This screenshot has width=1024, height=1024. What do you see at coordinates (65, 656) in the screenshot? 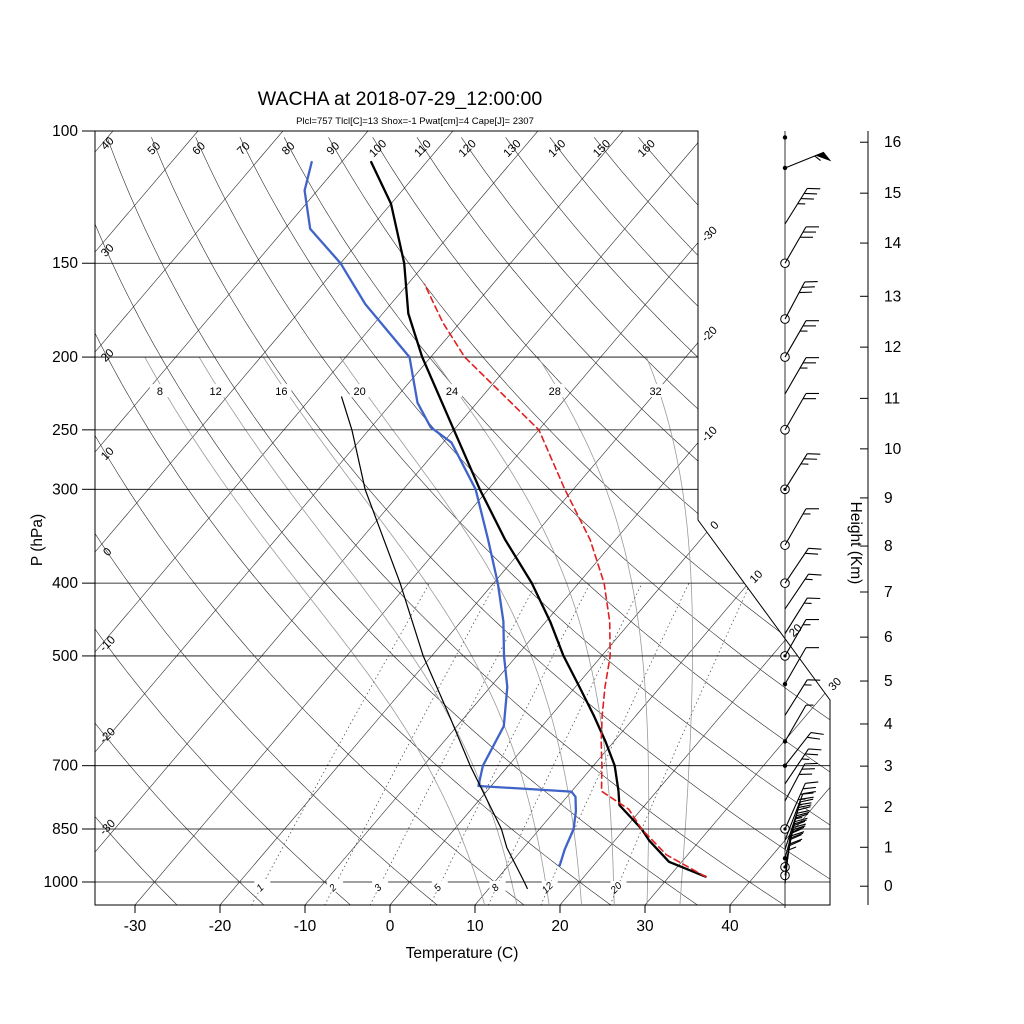
I see `svg-text: 500` at bounding box center [65, 656].